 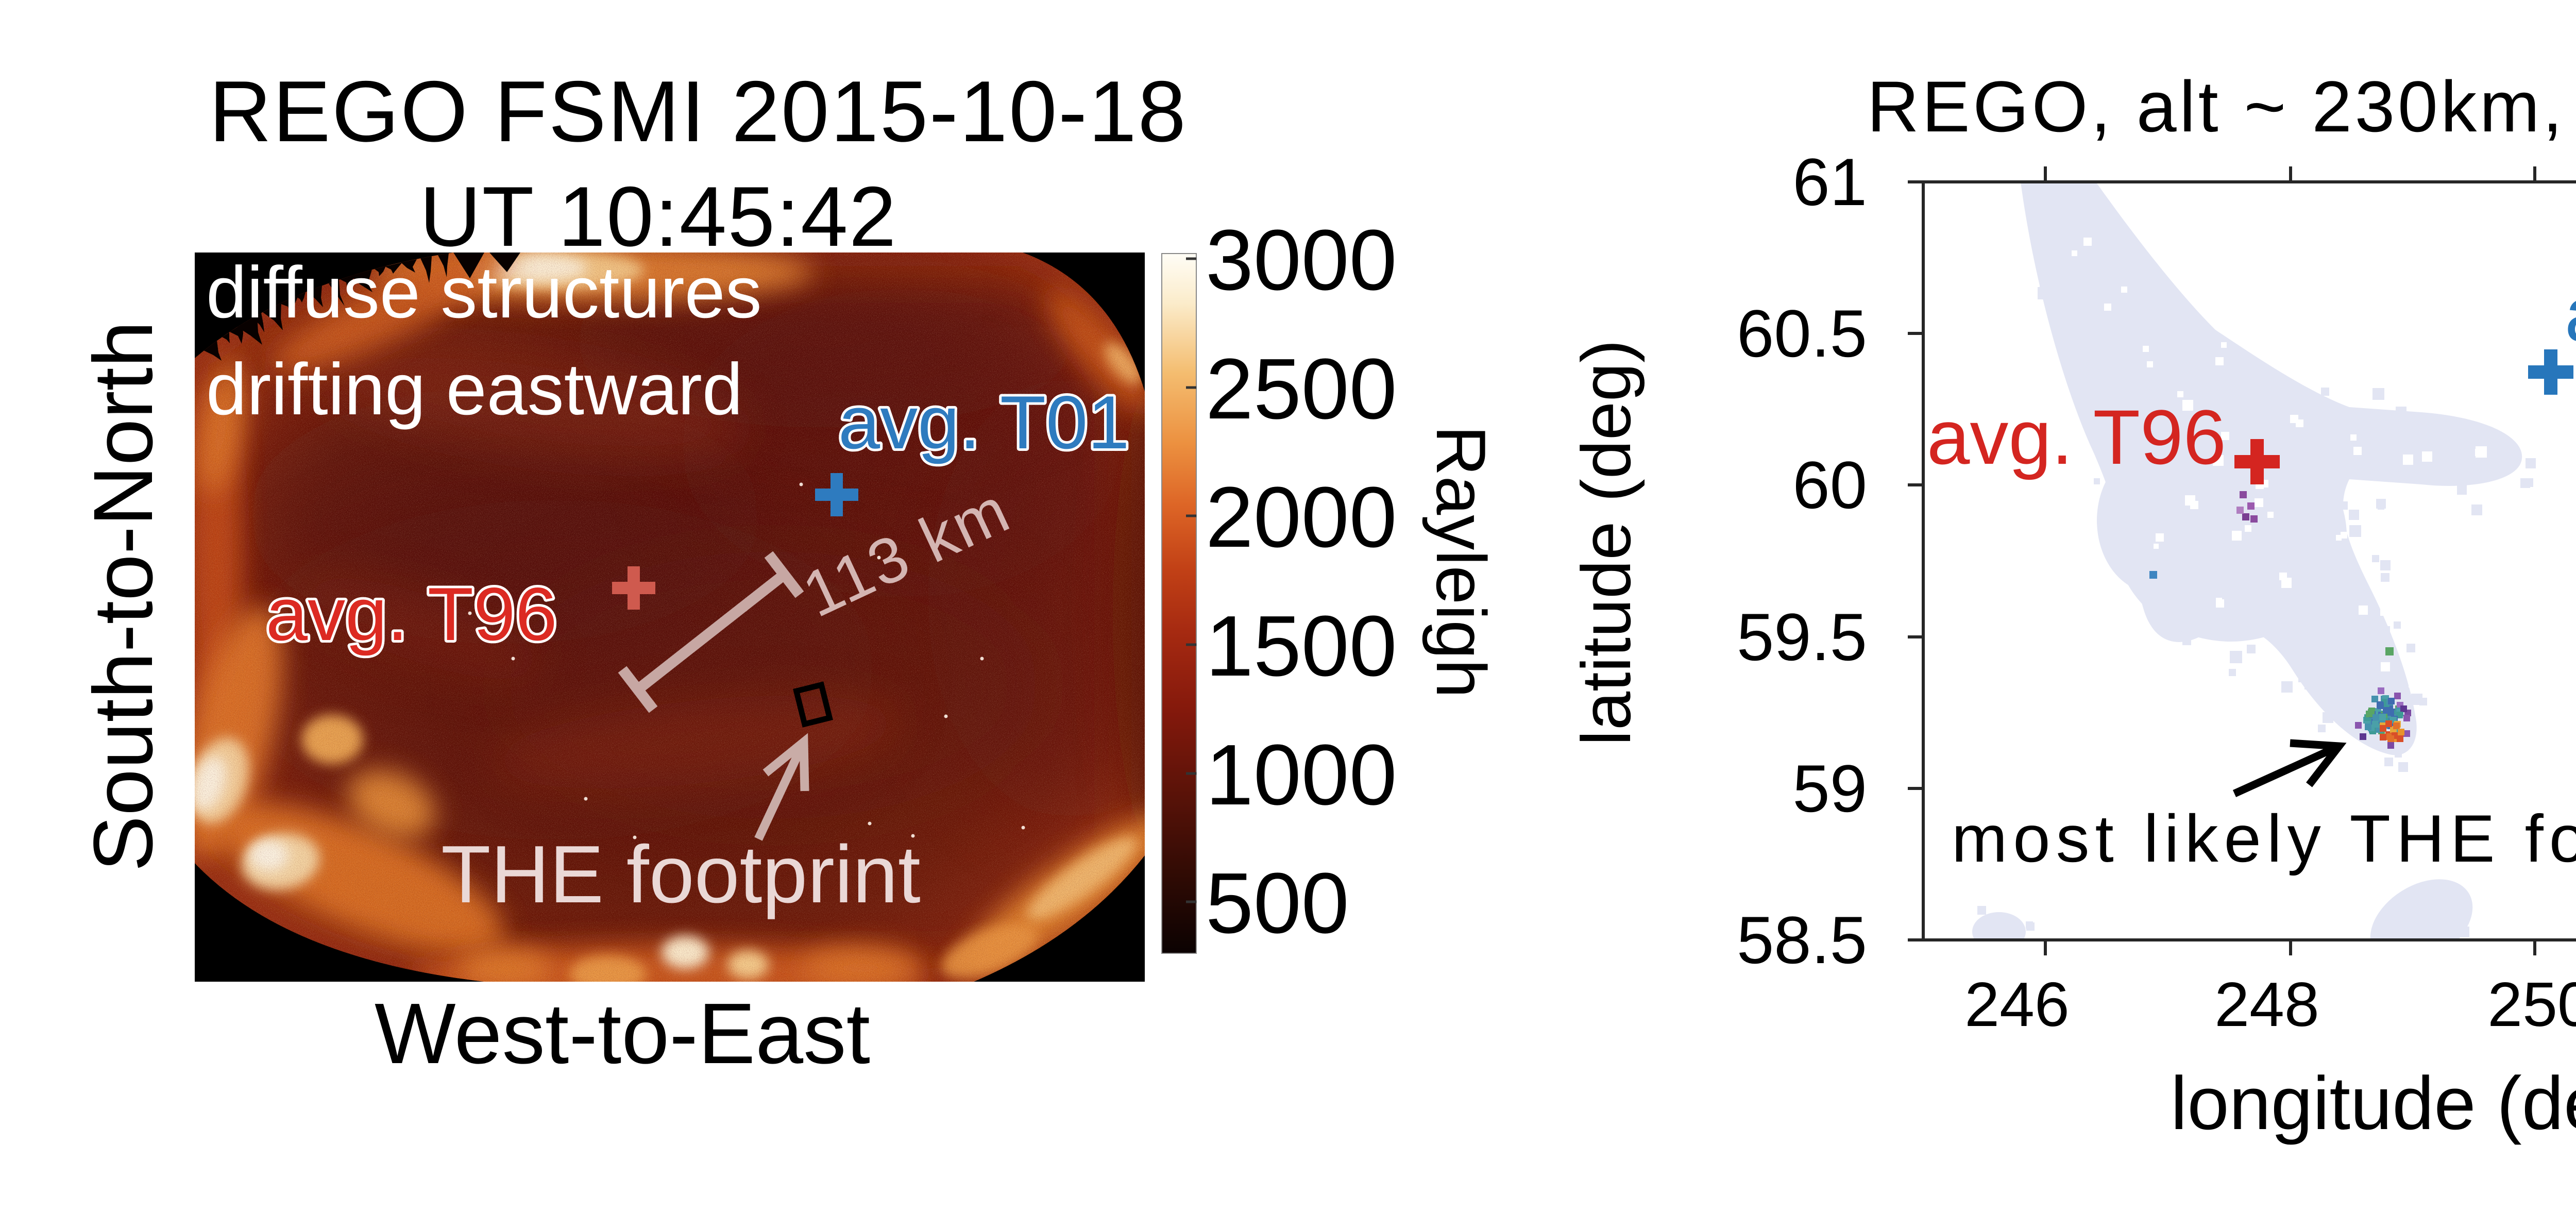 What do you see at coordinates (1301, 517) in the screenshot?
I see `svg-text: 2000` at bounding box center [1301, 517].